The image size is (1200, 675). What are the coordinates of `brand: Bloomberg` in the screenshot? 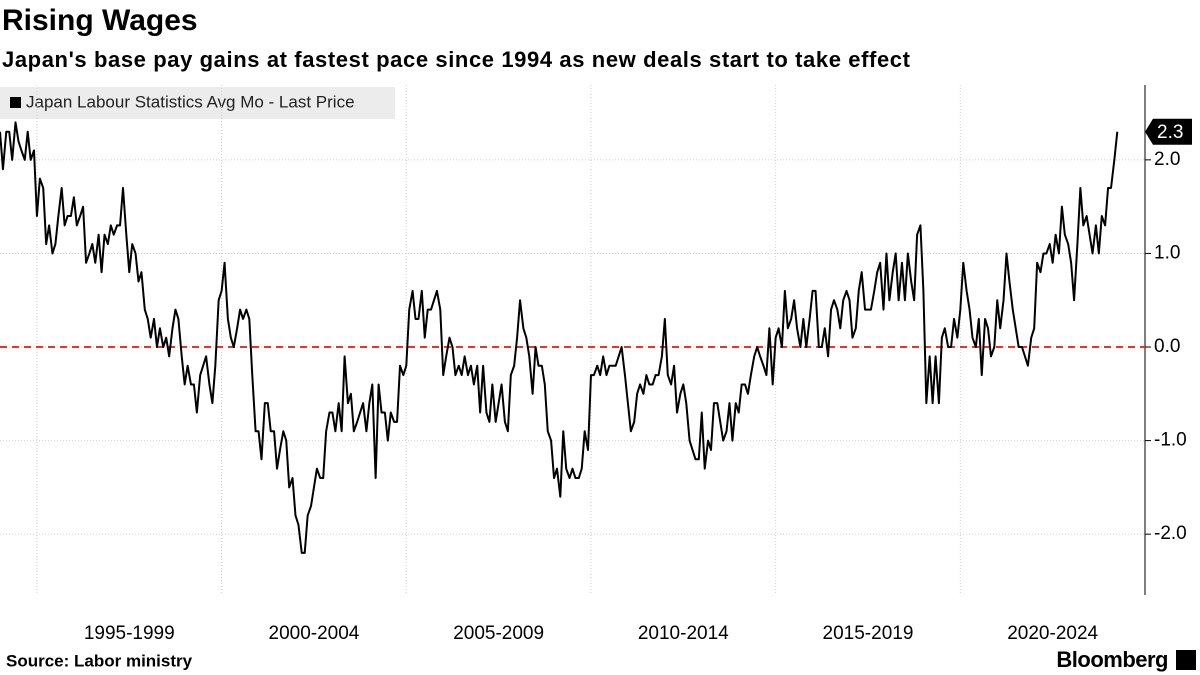 It's located at (1112, 659).